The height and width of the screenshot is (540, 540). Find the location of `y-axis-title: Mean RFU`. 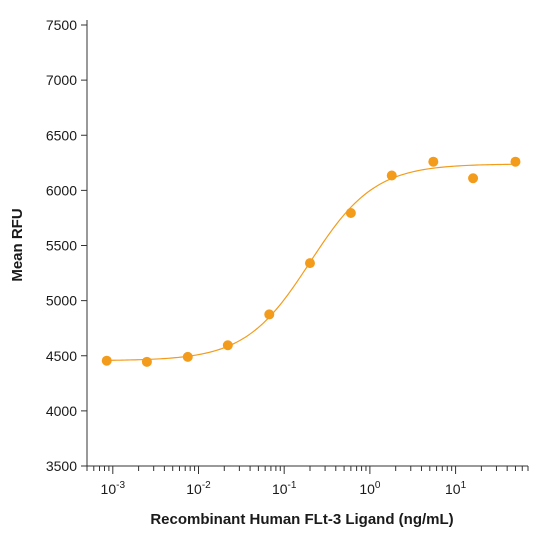

y-axis-title: Mean RFU is located at coordinates (17, 244).